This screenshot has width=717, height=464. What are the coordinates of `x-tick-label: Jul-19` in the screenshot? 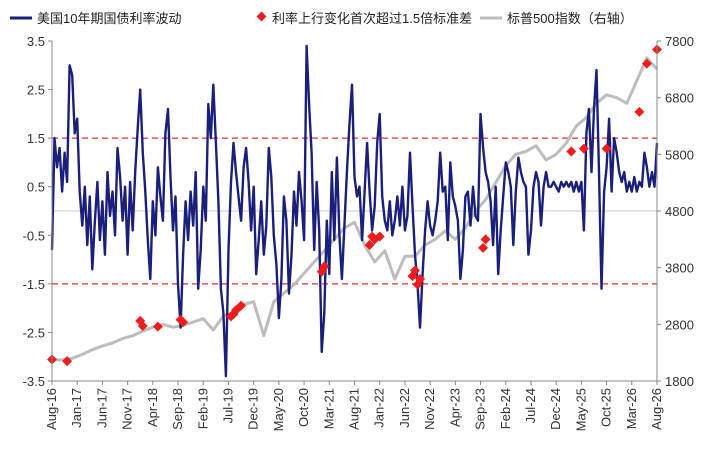 It's located at (227, 405).